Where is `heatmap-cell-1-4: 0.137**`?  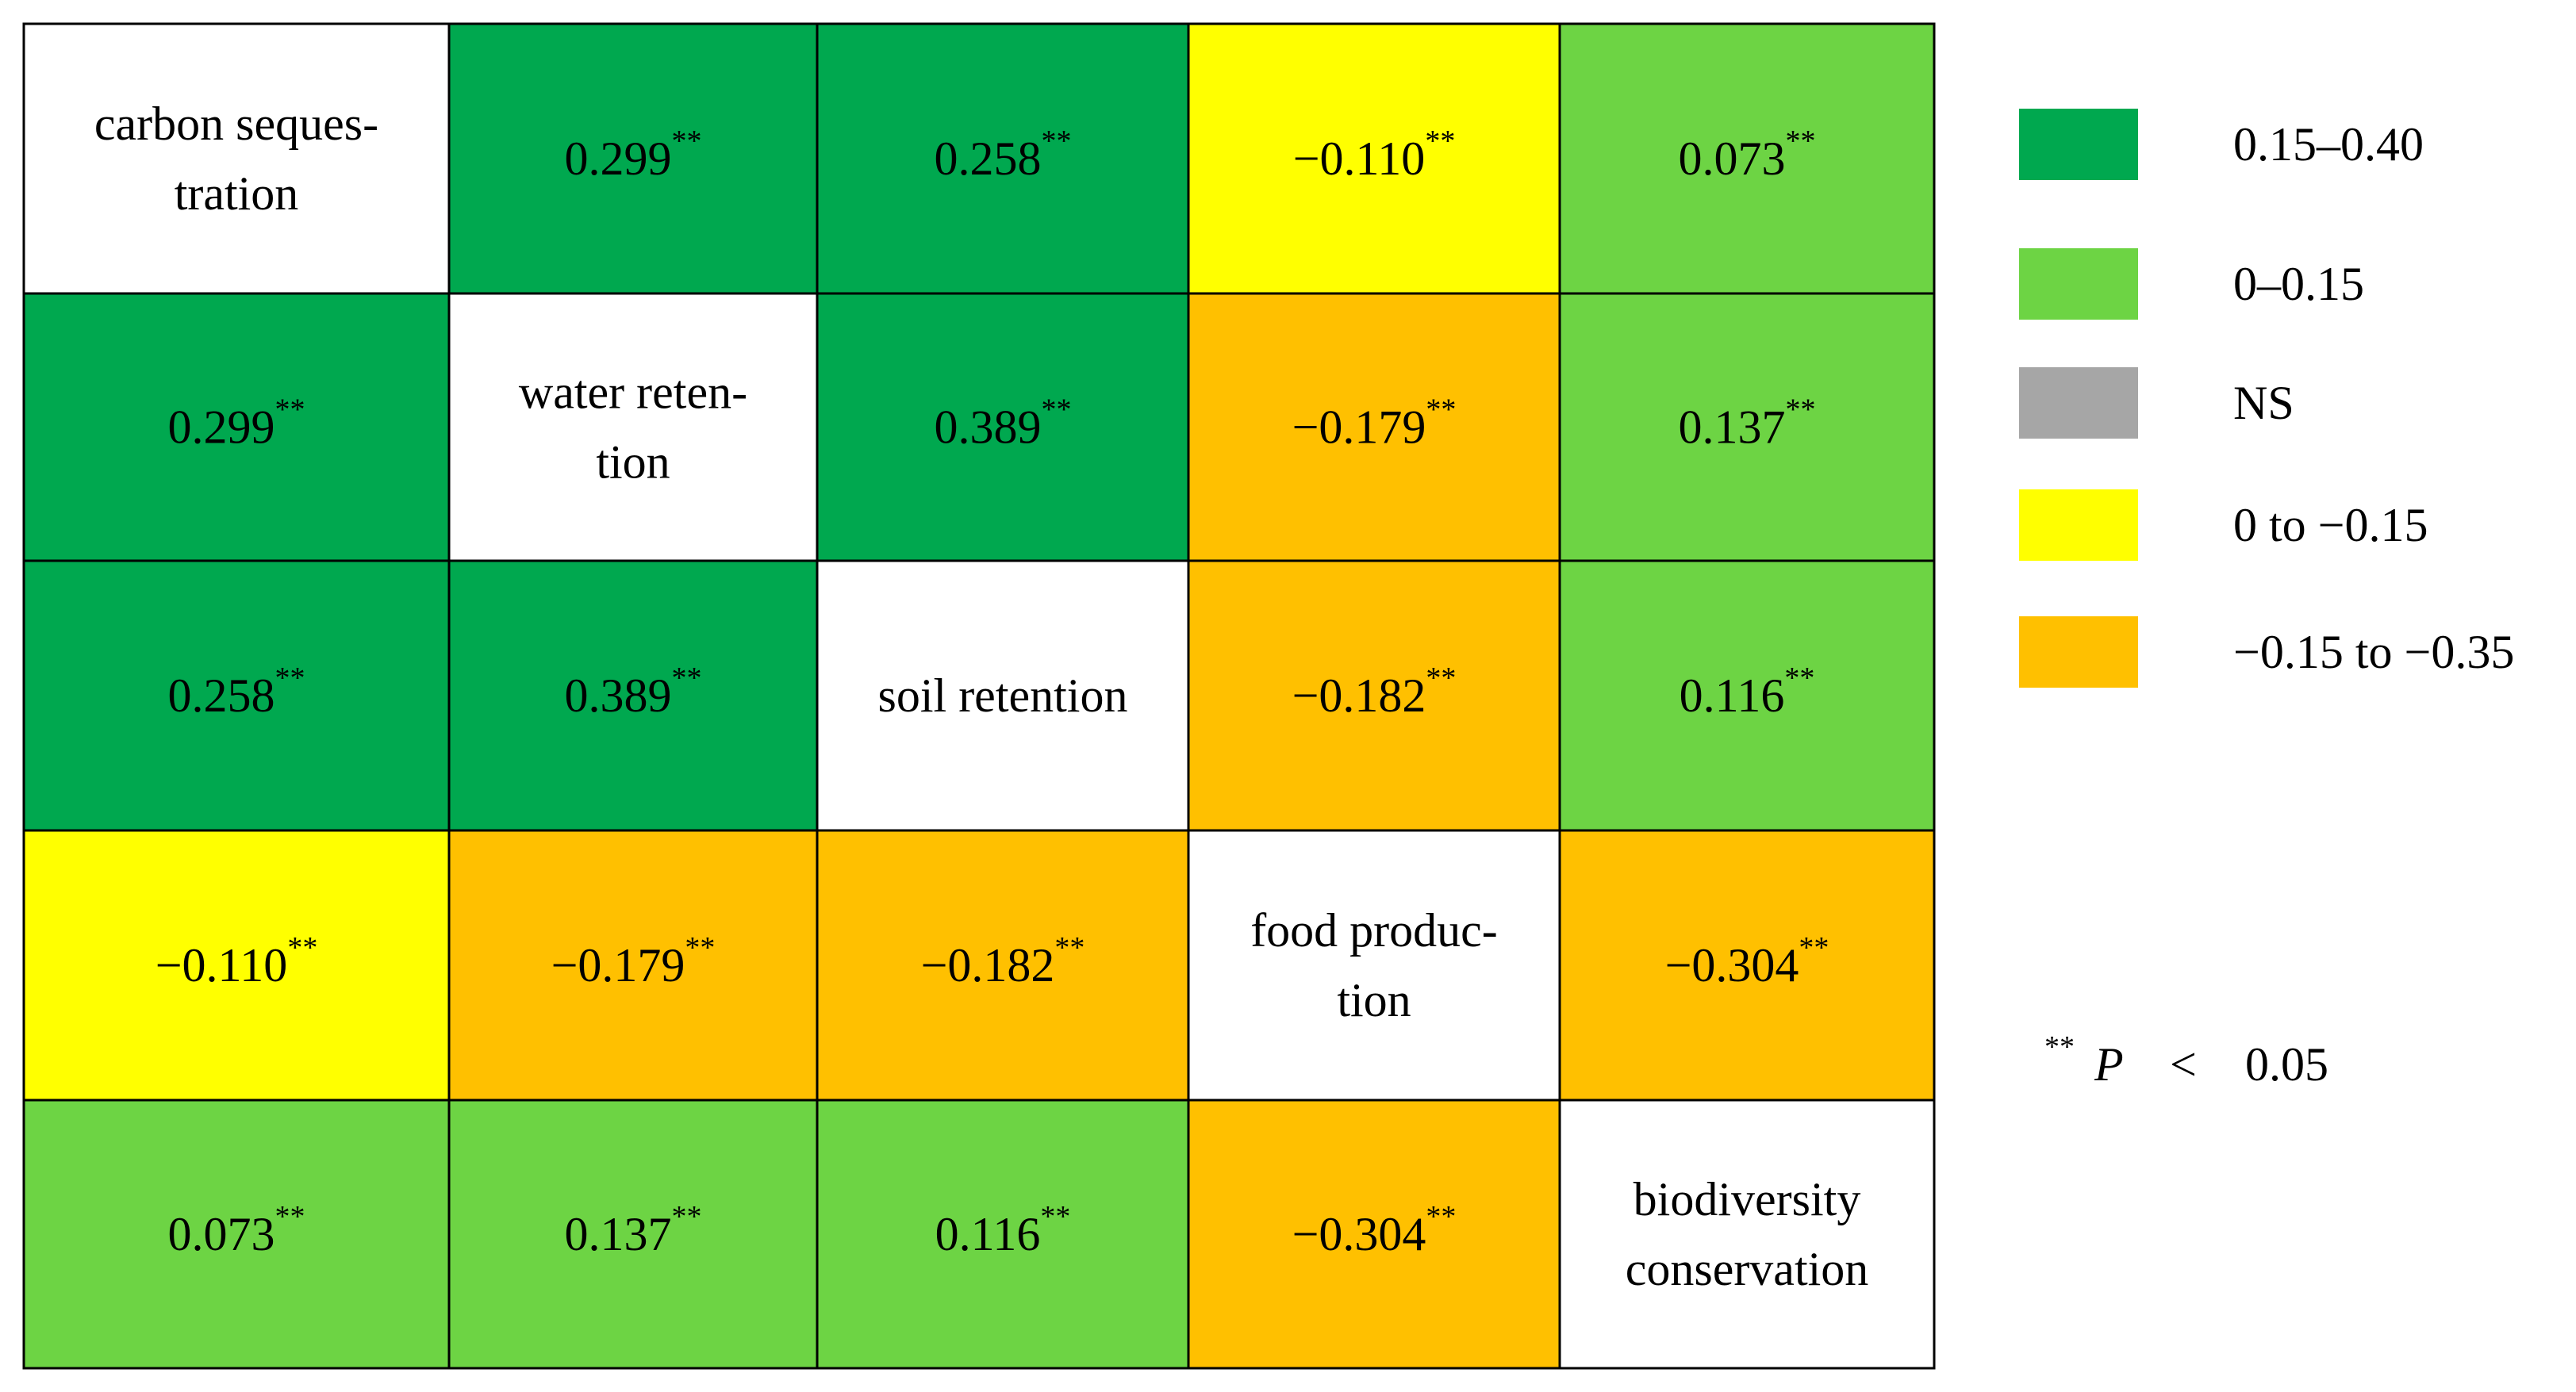 heatmap-cell-1-4: 0.137** is located at coordinates (1747, 427).